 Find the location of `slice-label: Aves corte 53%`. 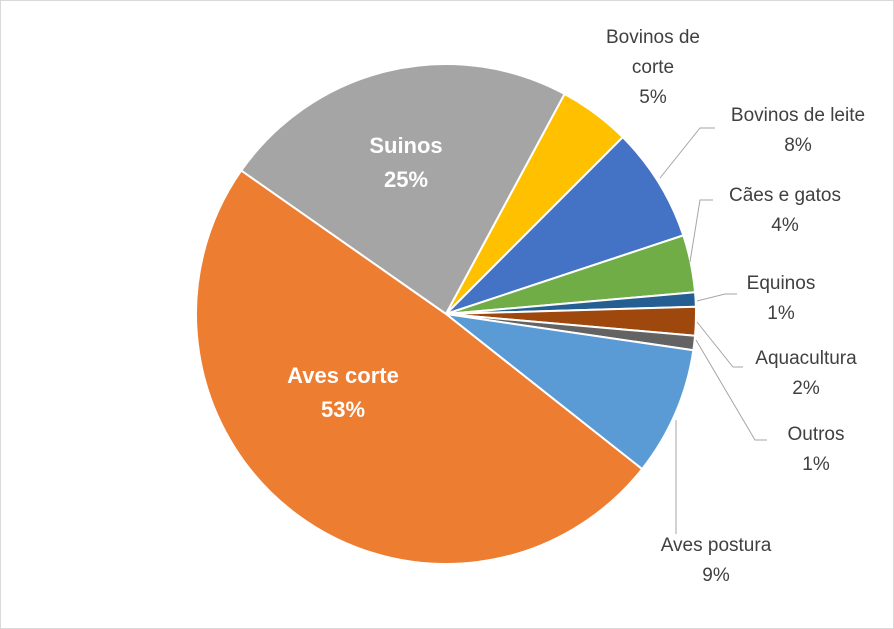

slice-label: Aves corte 53% is located at coordinates (343, 393).